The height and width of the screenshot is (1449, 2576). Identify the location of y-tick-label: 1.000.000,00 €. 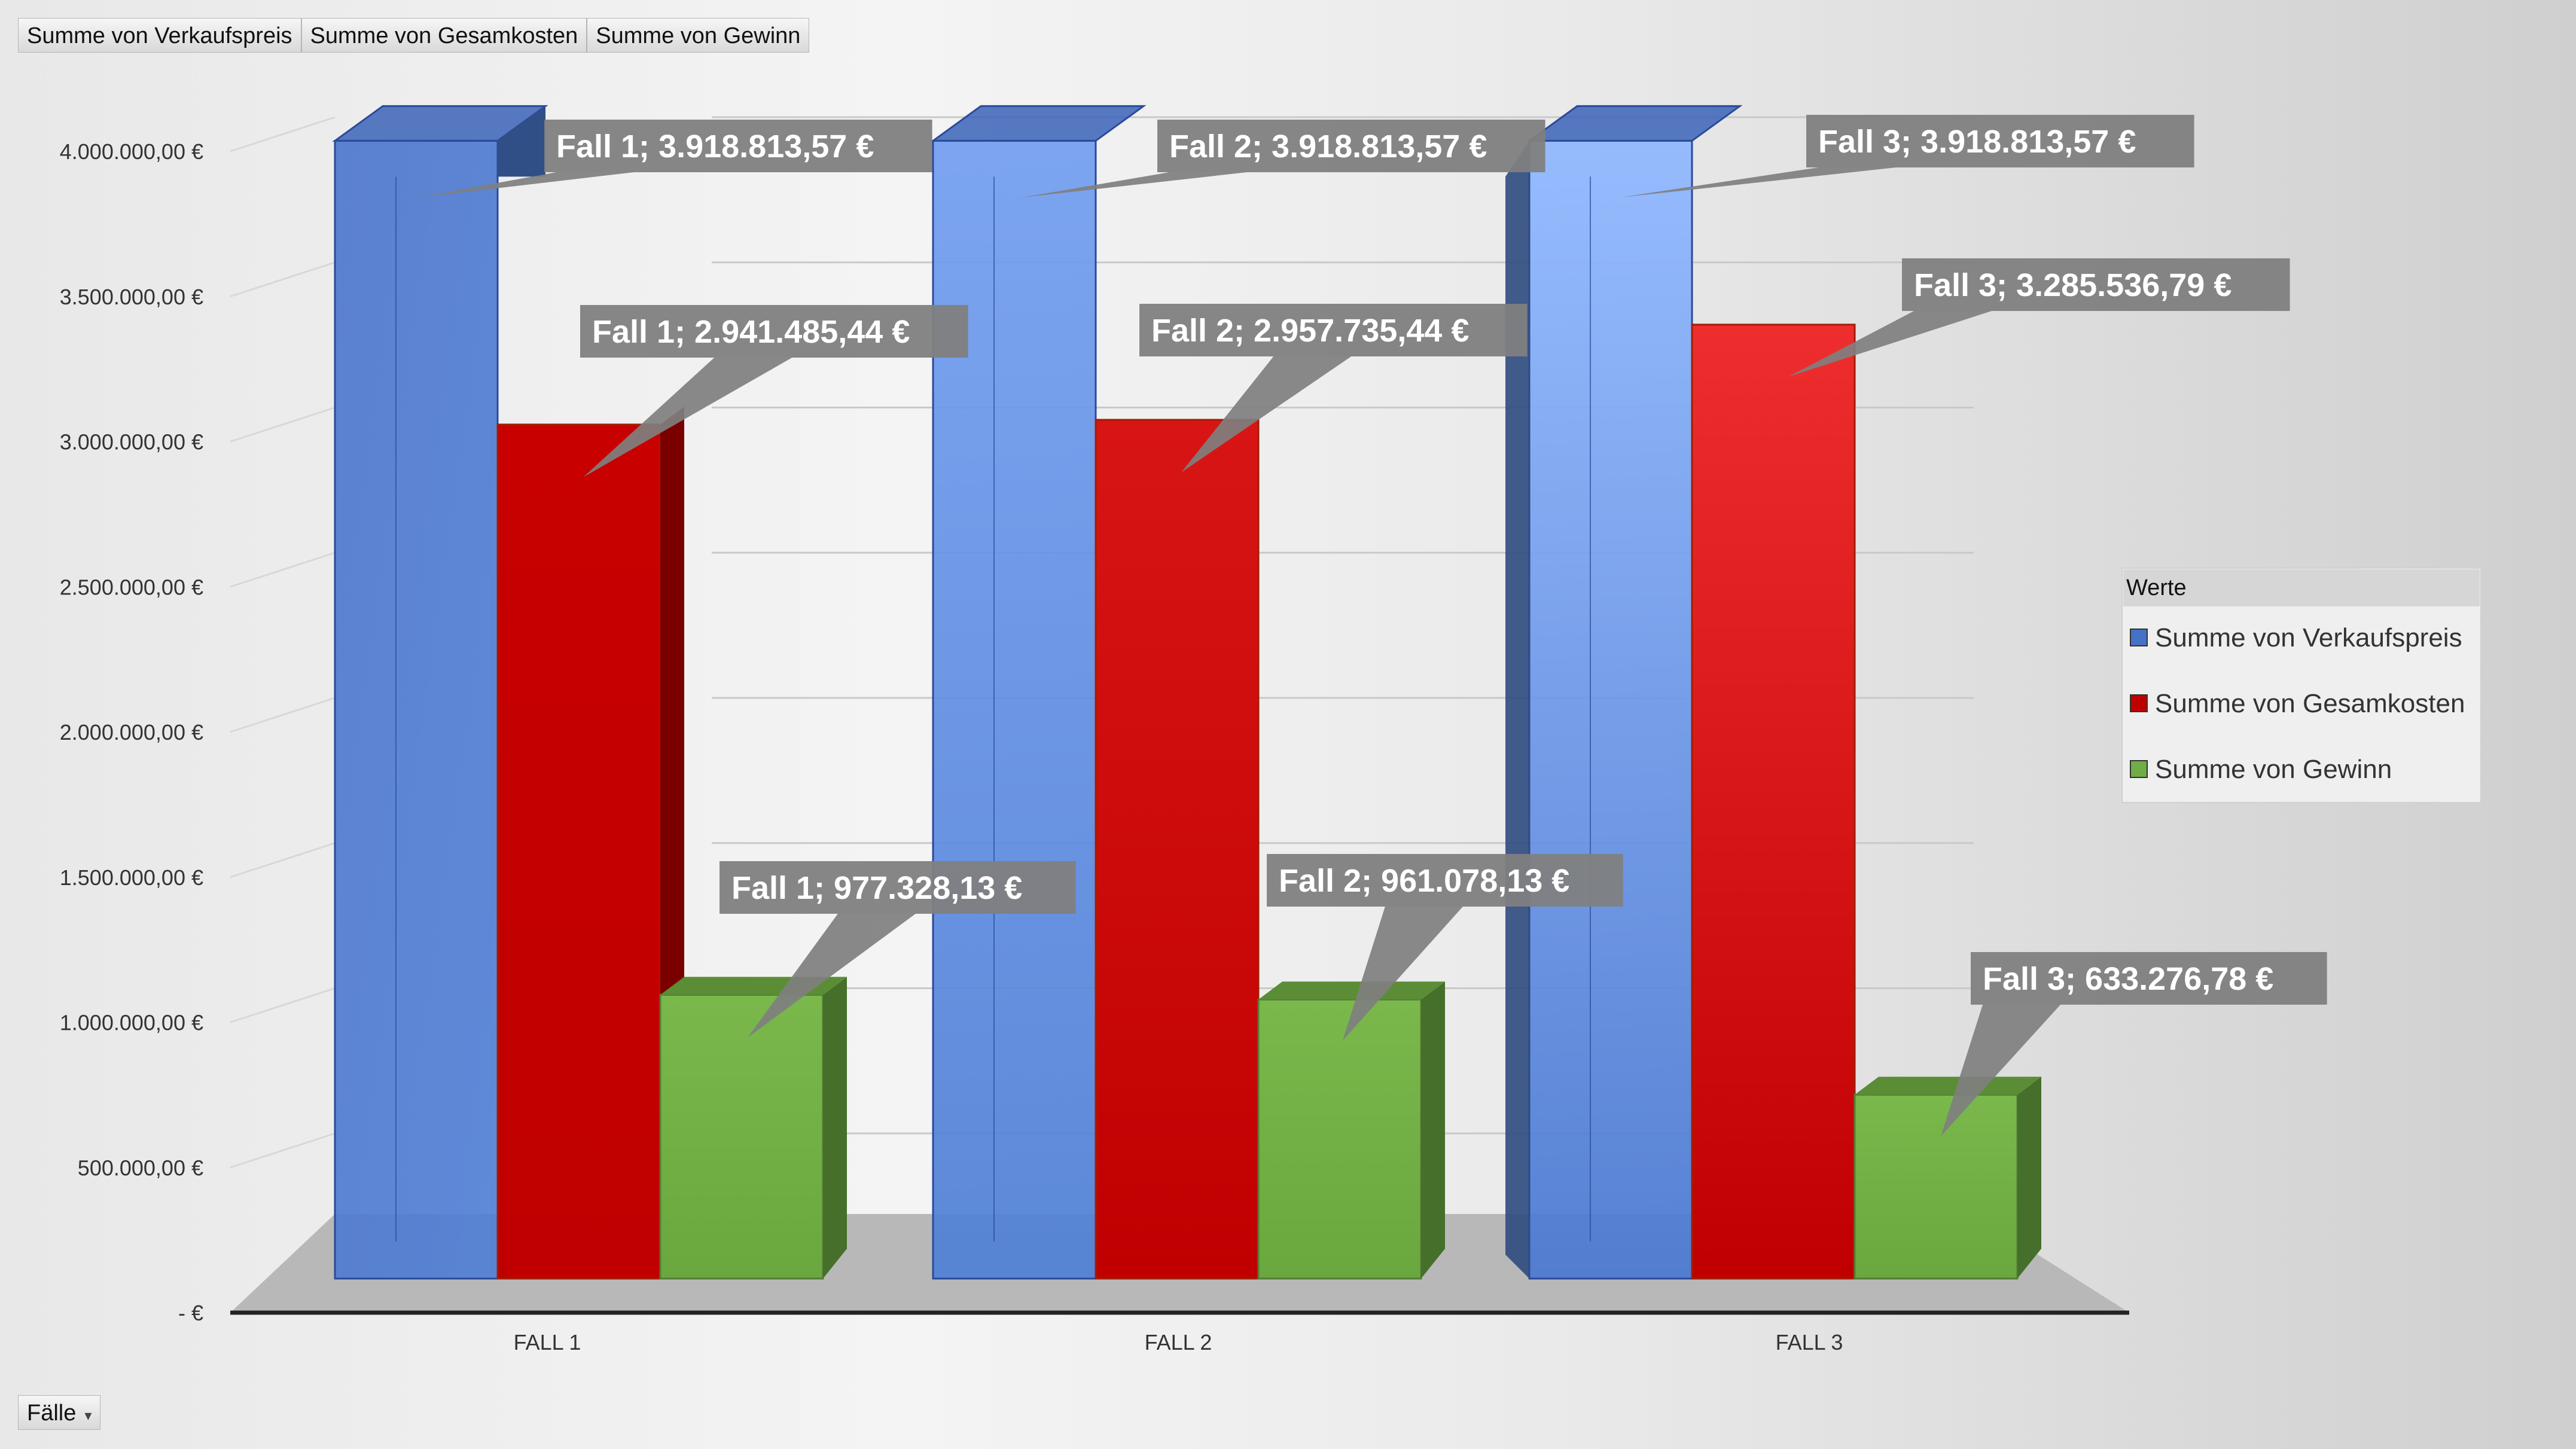
(131, 1023).